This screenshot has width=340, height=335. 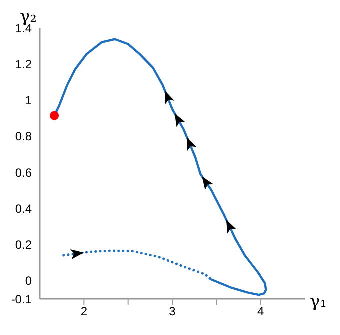 What do you see at coordinates (28, 101) in the screenshot?
I see `y-tick-label: 1` at bounding box center [28, 101].